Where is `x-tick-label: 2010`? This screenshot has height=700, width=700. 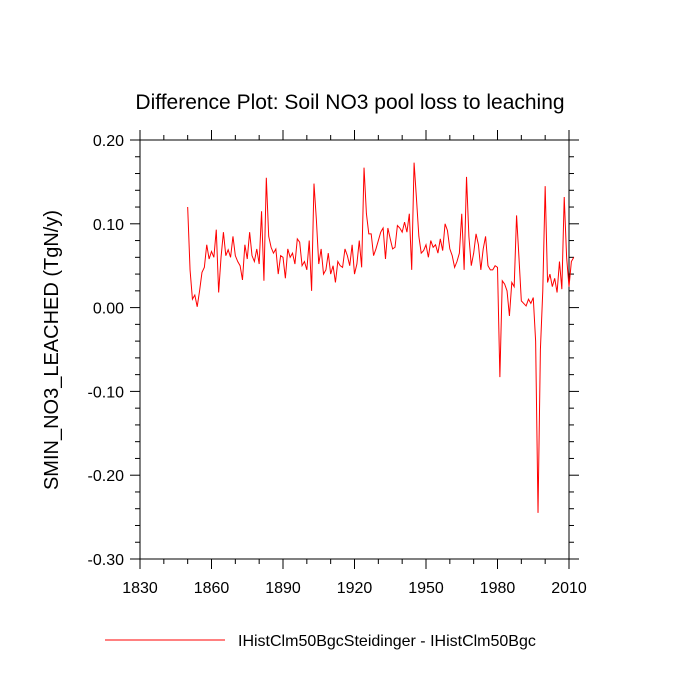 x-tick-label: 2010 is located at coordinates (569, 588).